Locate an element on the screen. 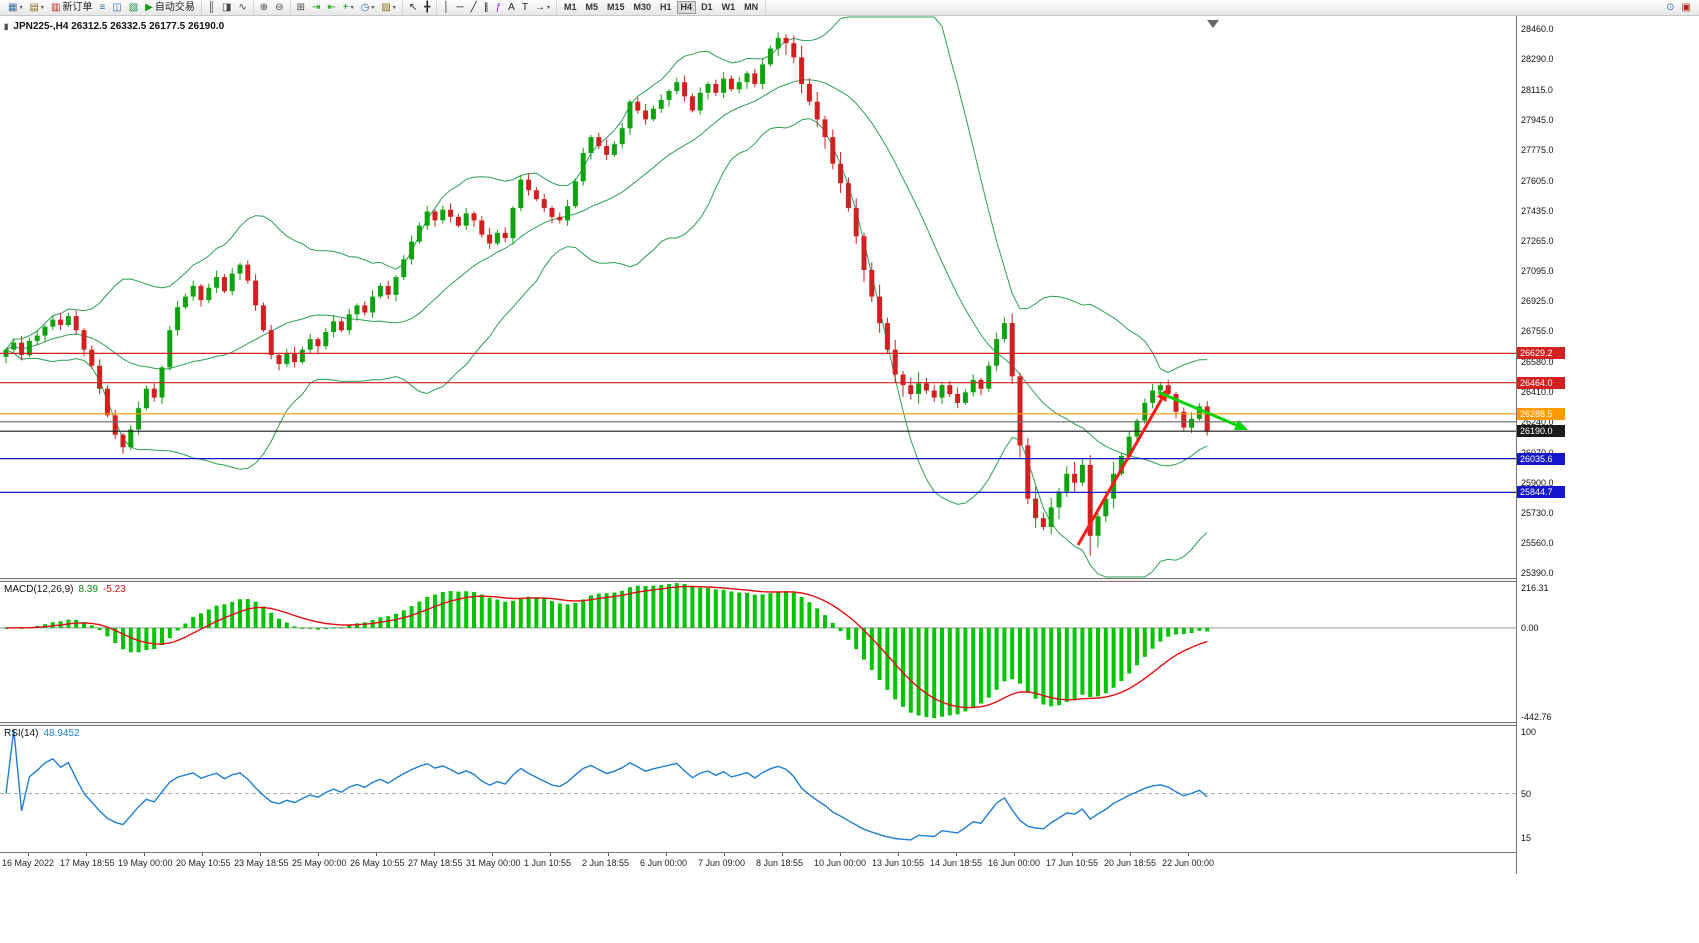 The width and height of the screenshot is (1699, 943). price-axis-label: 25730.0 is located at coordinates (1537, 512).